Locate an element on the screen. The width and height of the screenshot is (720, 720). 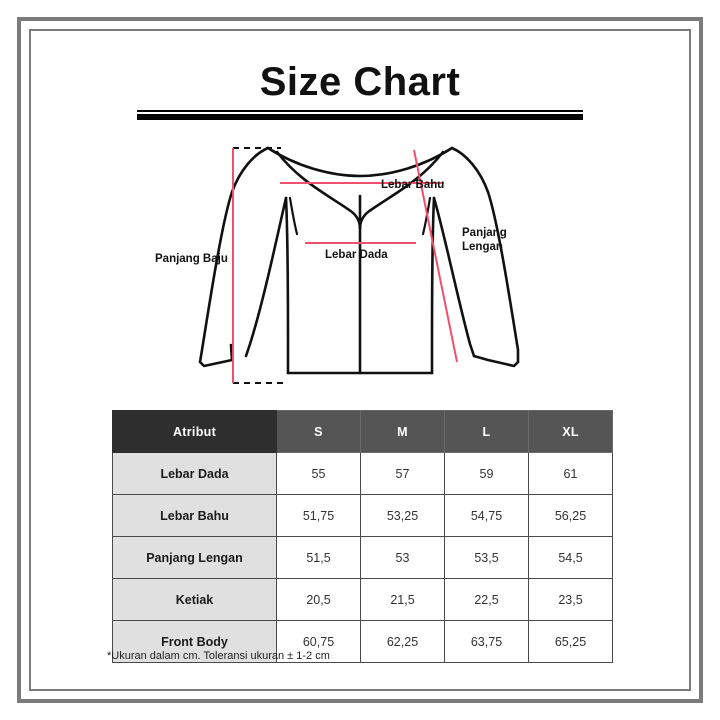
table-header-row: Atribut S M L XL is located at coordinates (362, 431).